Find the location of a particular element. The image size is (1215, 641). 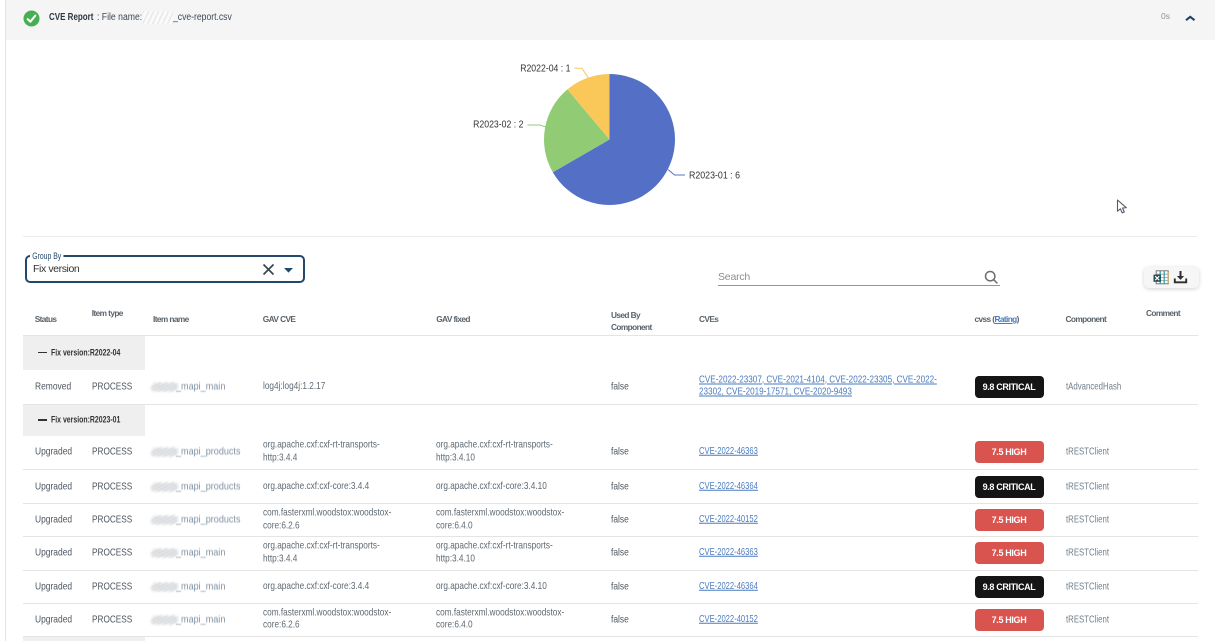

svg-text: R2023-02 : 2 is located at coordinates (498, 124).